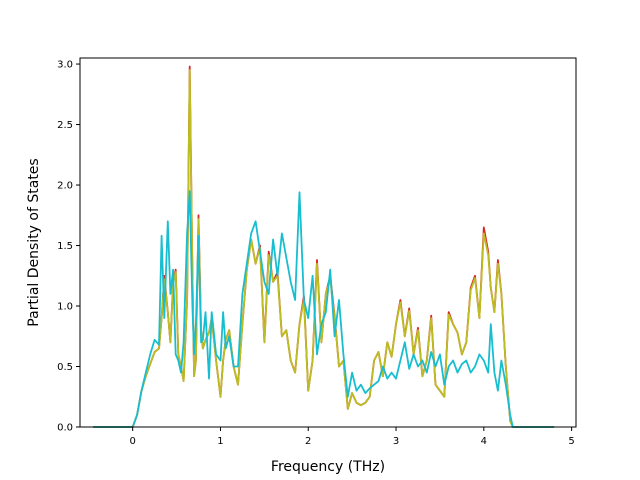 The image size is (640, 480). Describe the element at coordinates (65, 367) in the screenshot. I see `y-tick-label: 0.5` at that location.